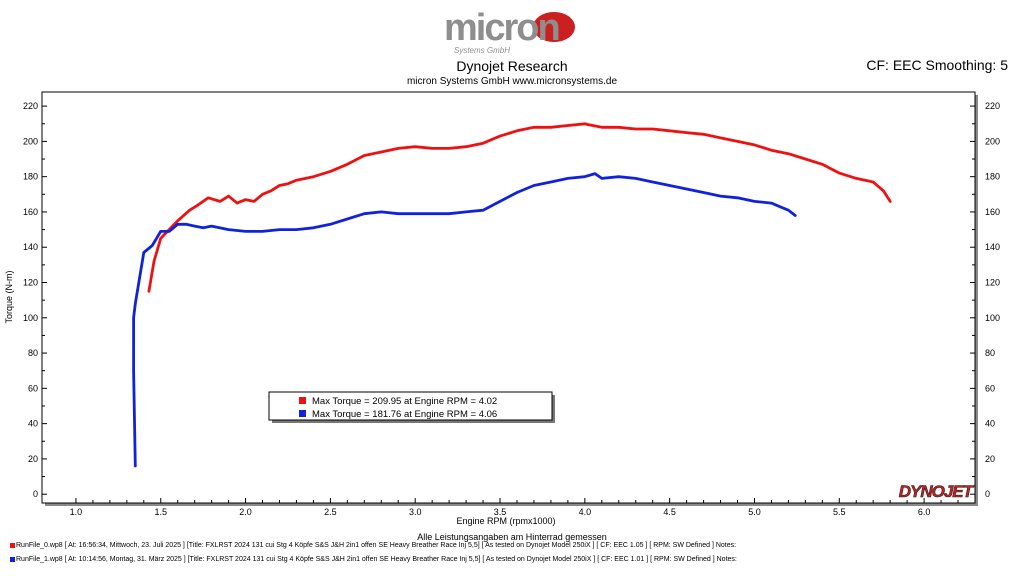  Describe the element at coordinates (33, 459) in the screenshot. I see `y-tick-label-left: 20` at that location.